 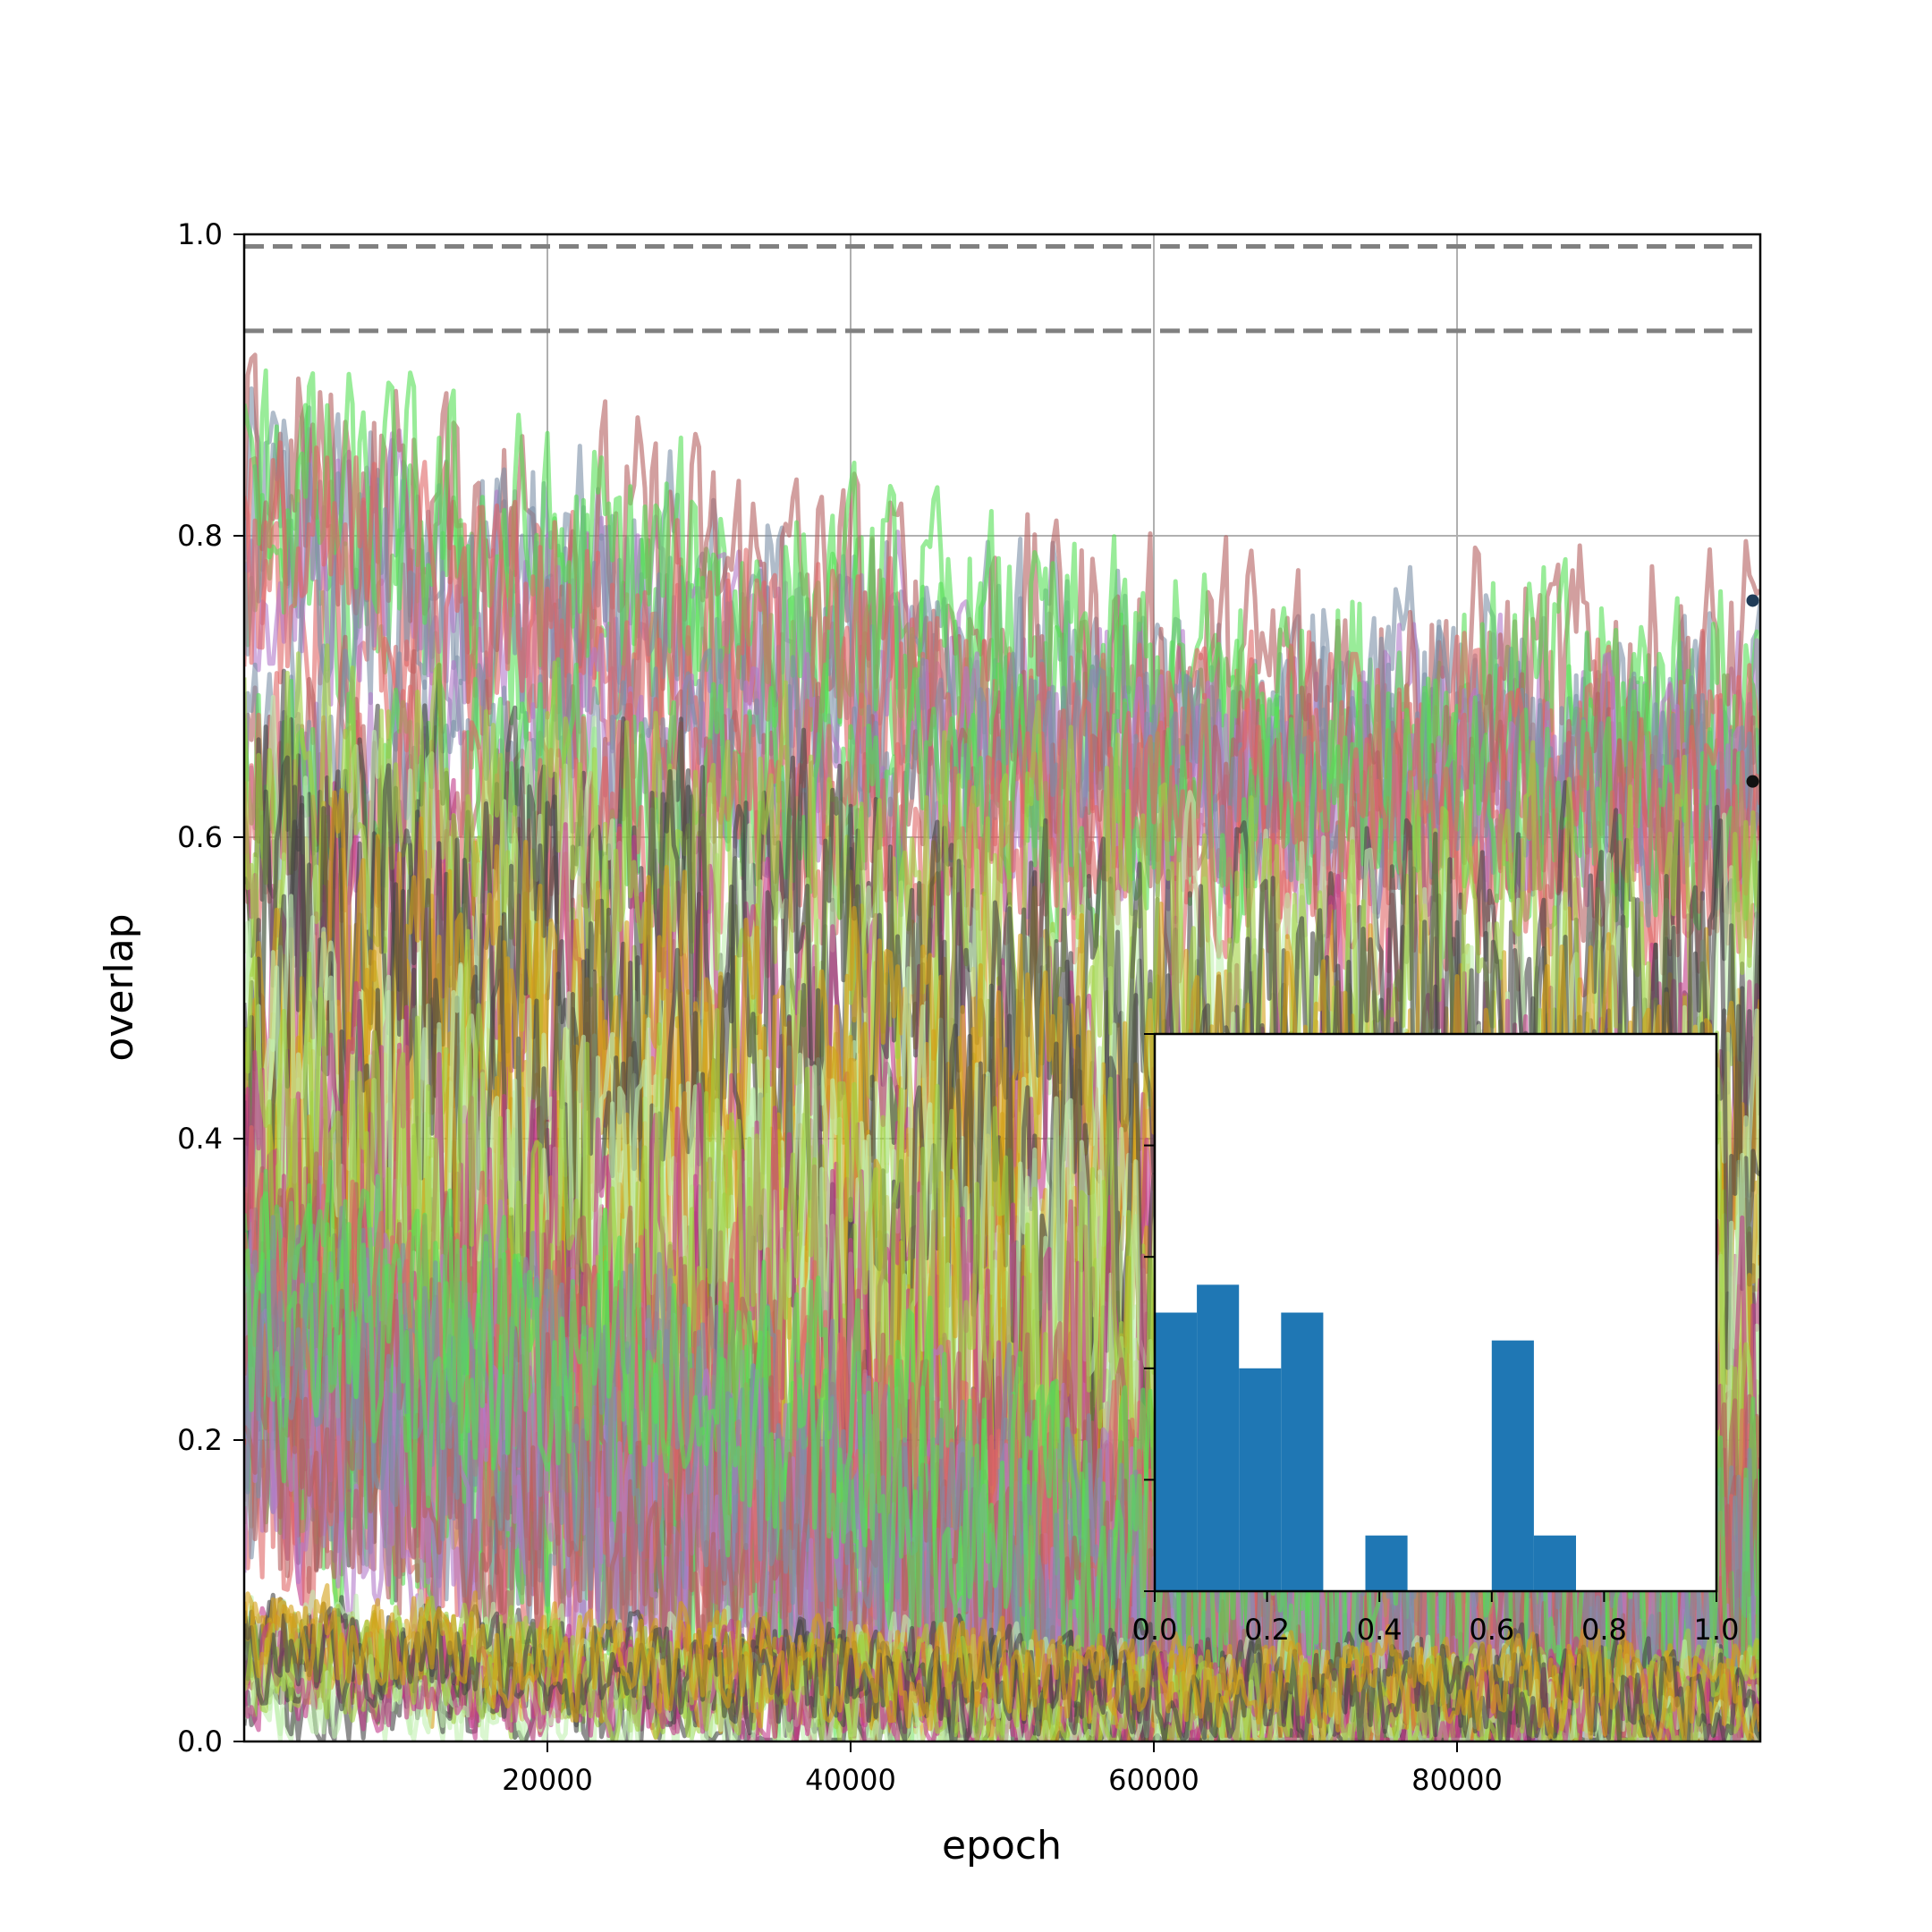 I want to click on inset-x-tick-label: 0.0, so click(x=1155, y=1630).